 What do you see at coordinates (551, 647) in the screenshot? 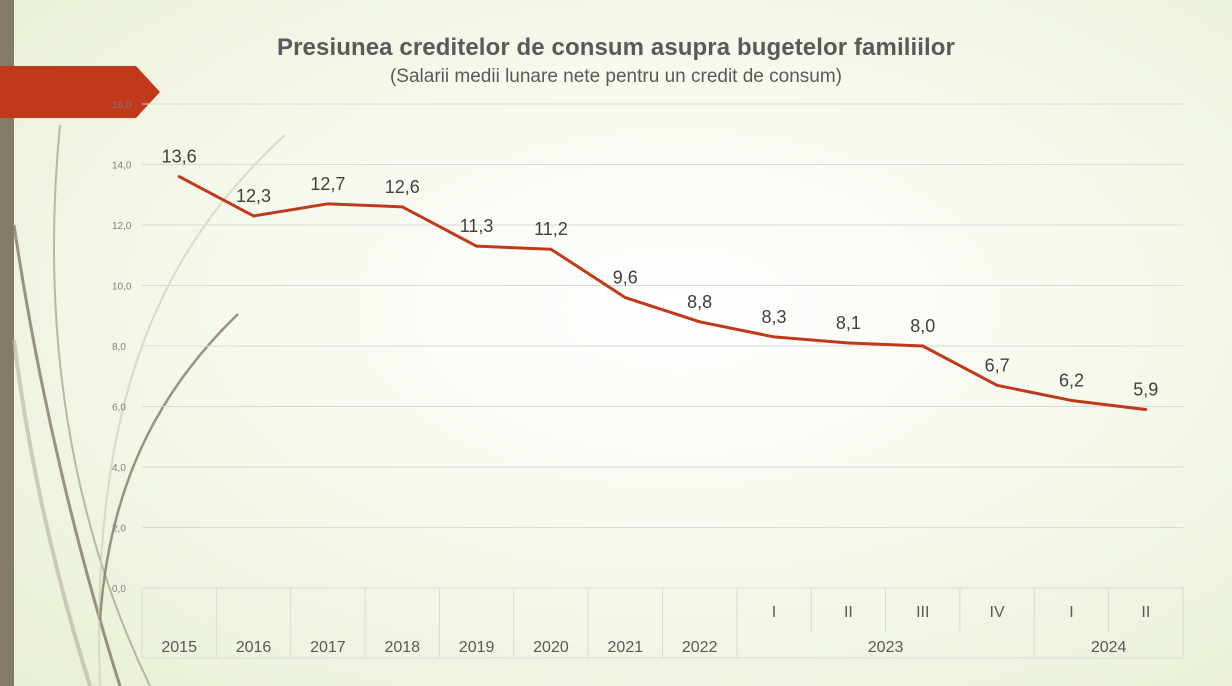
I see `x-tick-label: 2020` at bounding box center [551, 647].